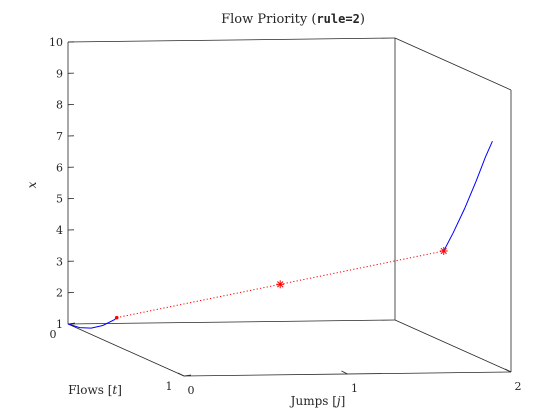  Describe the element at coordinates (59, 324) in the screenshot. I see `z-tick-label: 1` at that location.